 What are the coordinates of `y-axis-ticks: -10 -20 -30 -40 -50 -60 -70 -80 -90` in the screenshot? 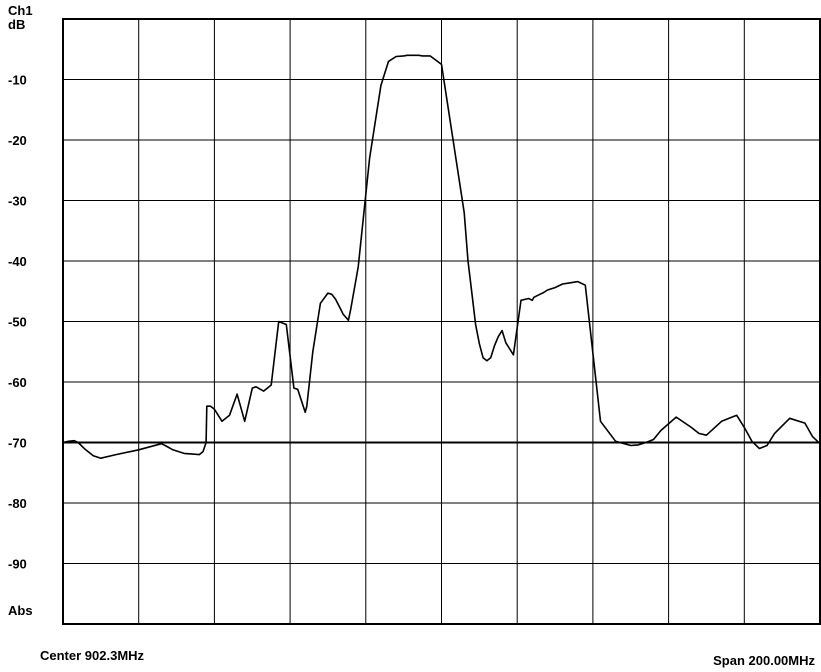 It's located at (17, 322).